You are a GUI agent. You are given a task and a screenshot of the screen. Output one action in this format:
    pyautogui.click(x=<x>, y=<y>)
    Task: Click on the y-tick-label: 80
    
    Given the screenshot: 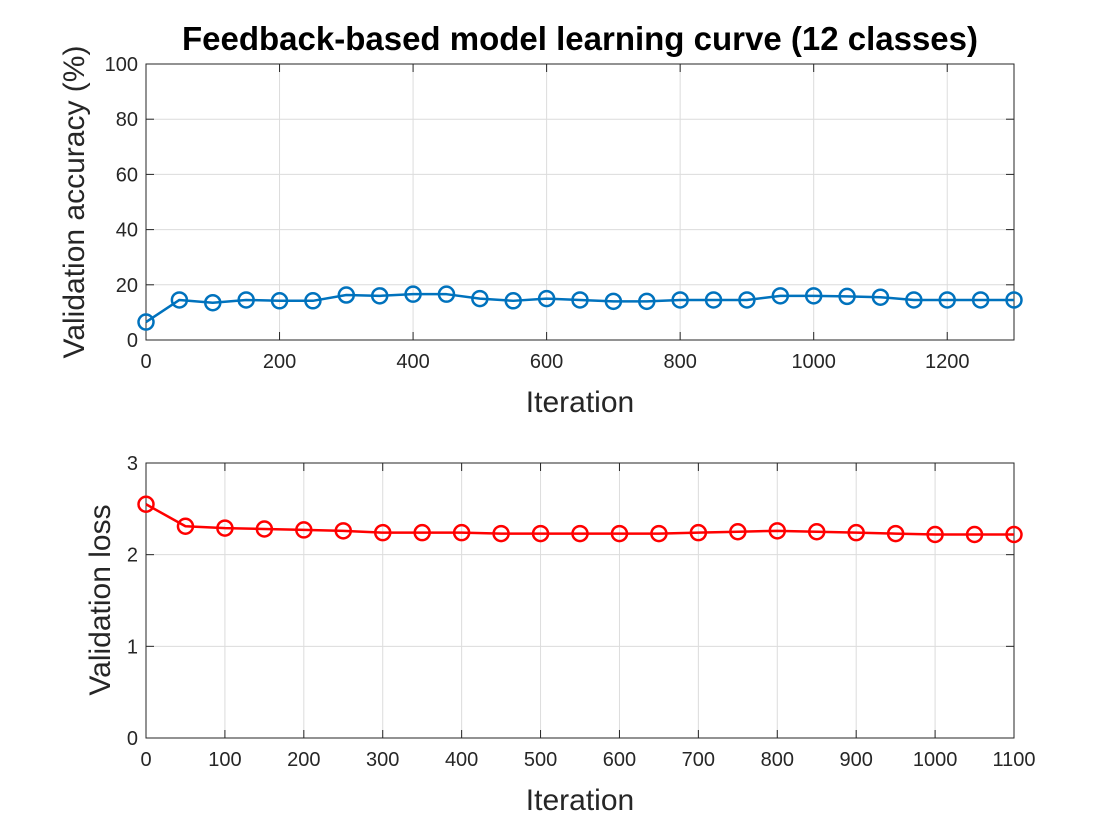 What is the action you would take?
    pyautogui.click(x=127, y=120)
    